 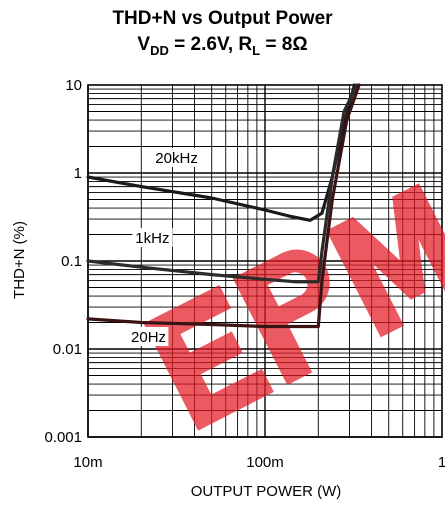 I want to click on y-tick-label: 0.001, so click(x=63, y=437).